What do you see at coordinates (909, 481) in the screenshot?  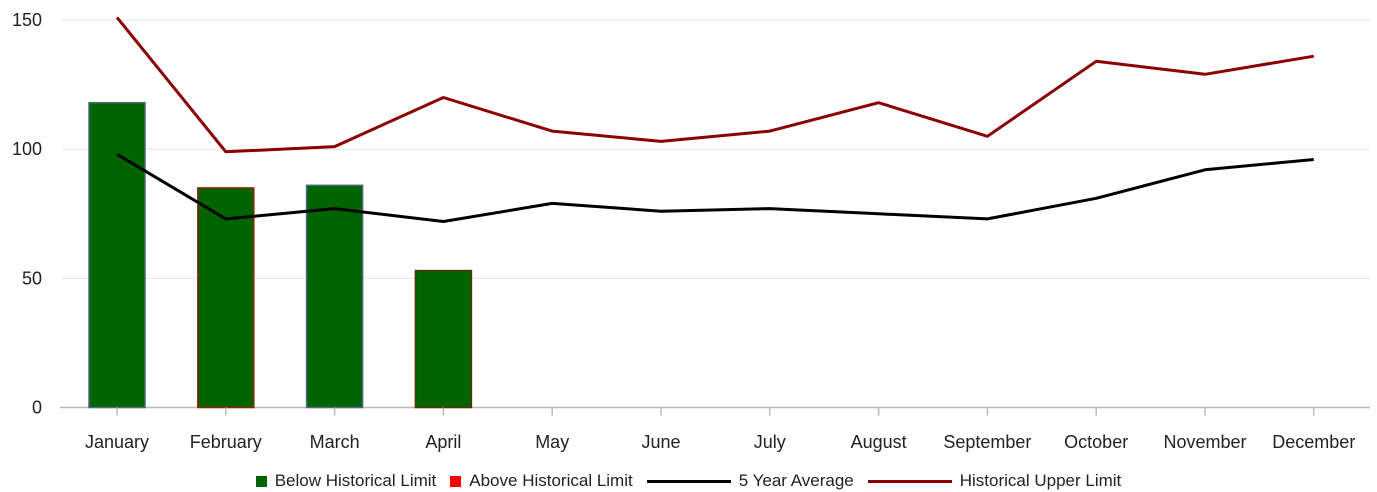 I see `legend-swatch-darkred-line` at bounding box center [909, 481].